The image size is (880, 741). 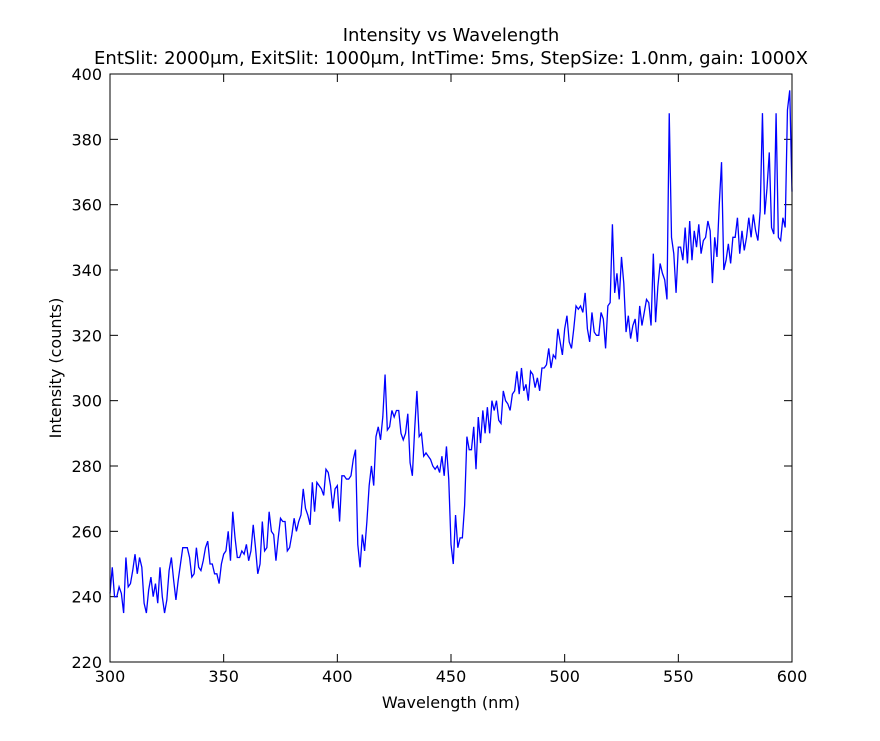 What do you see at coordinates (86, 662) in the screenshot?
I see `y-tick-label: 220` at bounding box center [86, 662].